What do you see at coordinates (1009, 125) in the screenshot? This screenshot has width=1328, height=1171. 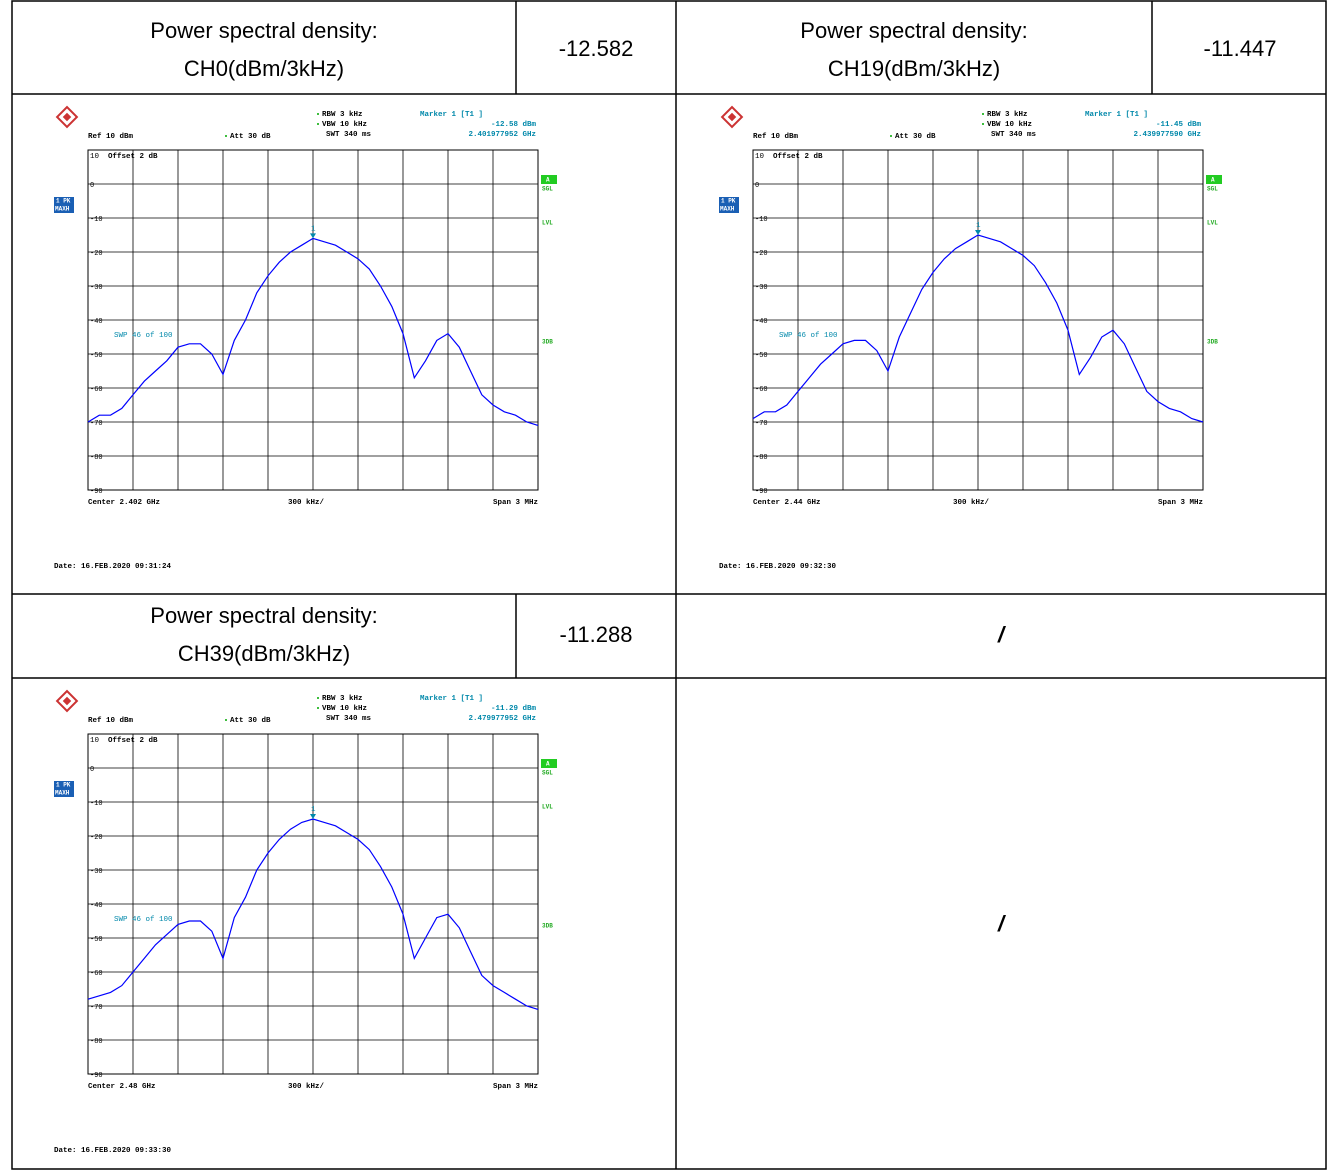 I see `vbw: VBW 10 kHz` at bounding box center [1009, 125].